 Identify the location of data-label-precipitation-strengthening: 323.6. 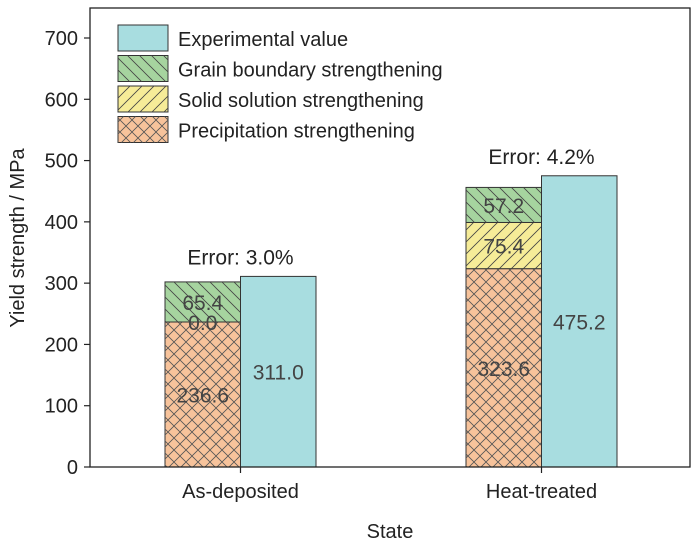
(503, 369).